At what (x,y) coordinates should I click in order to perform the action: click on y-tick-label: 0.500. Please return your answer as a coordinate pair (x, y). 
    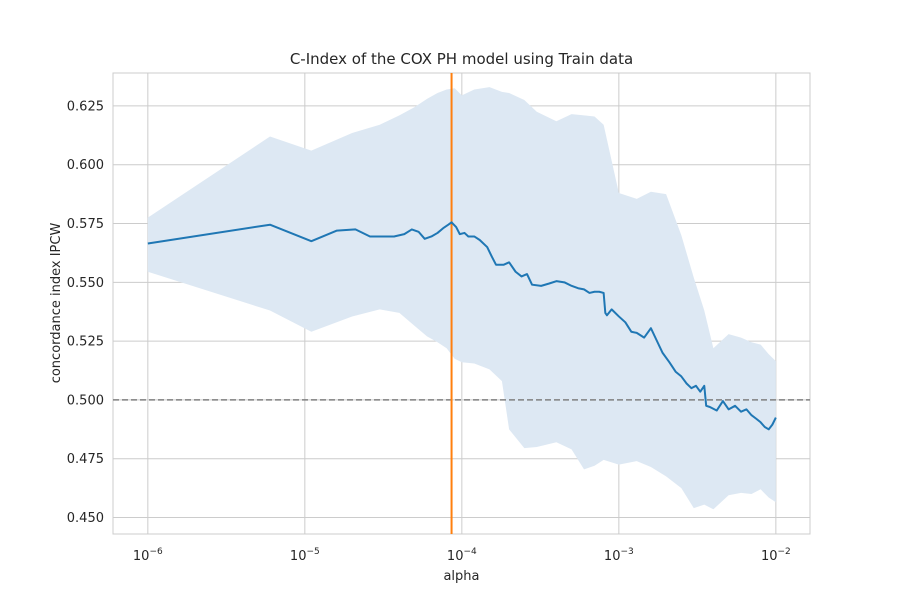
    Looking at the image, I should click on (85, 400).